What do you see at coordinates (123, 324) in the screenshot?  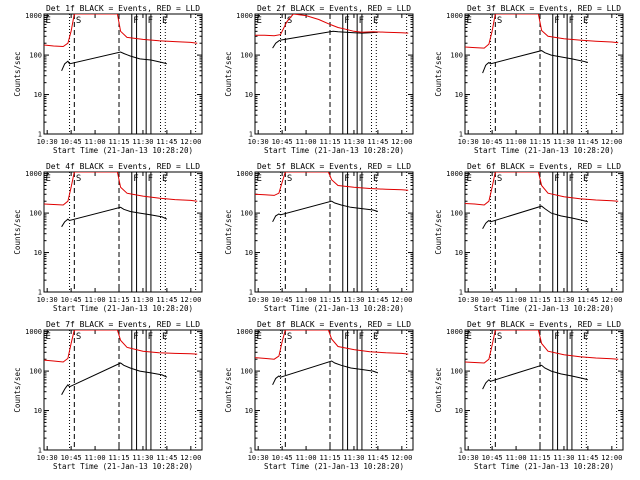 I see `panel-title: Det 7f BLACK = Events, RED = LLD` at bounding box center [123, 324].